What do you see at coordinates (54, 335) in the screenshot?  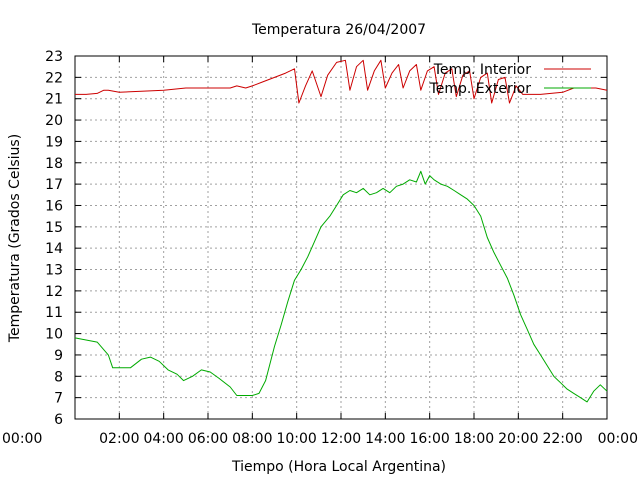 I see `y-tick-label: 10` at bounding box center [54, 335].